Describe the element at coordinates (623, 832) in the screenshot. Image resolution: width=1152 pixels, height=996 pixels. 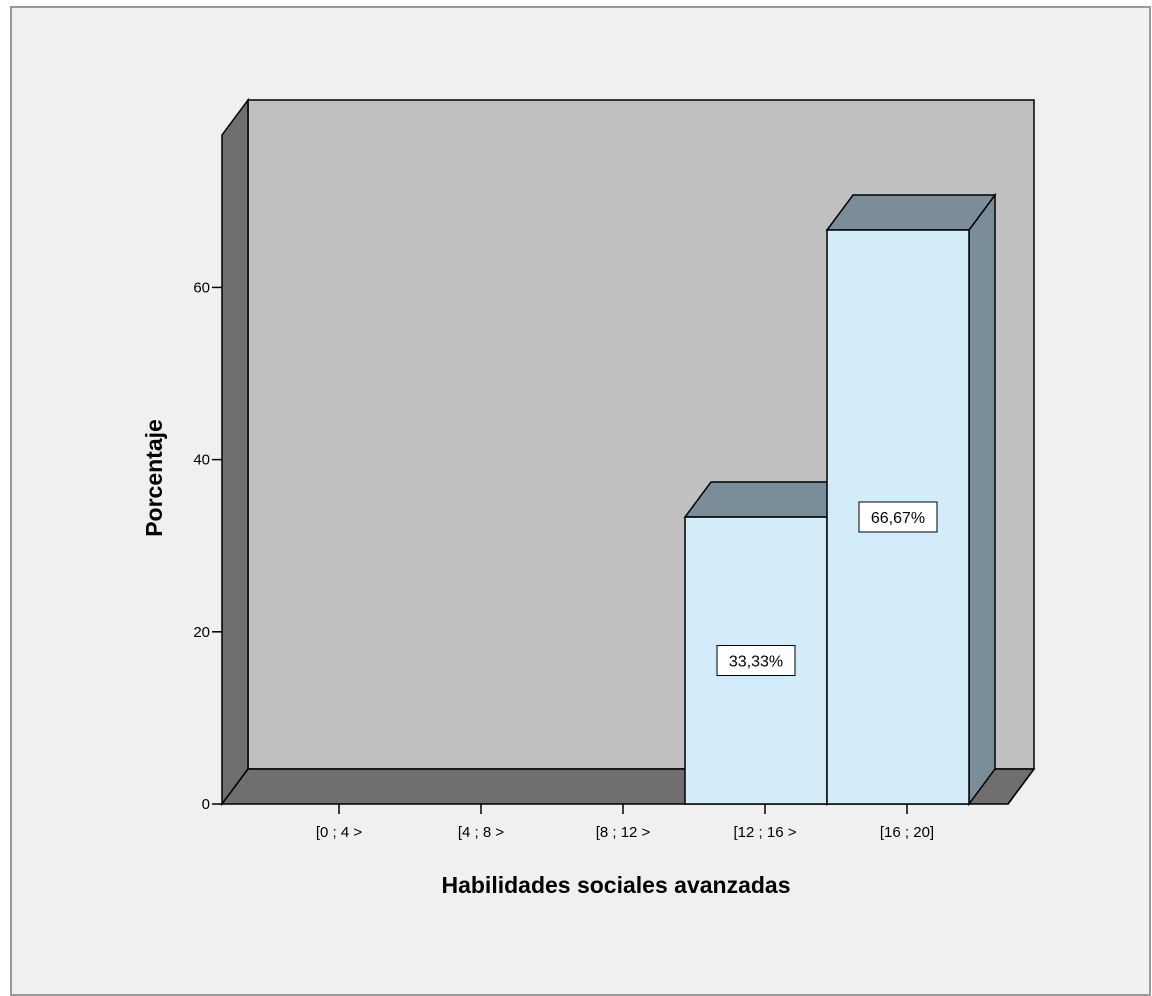
I see `x-tick-label-2: [8 ; 12 >` at that location.